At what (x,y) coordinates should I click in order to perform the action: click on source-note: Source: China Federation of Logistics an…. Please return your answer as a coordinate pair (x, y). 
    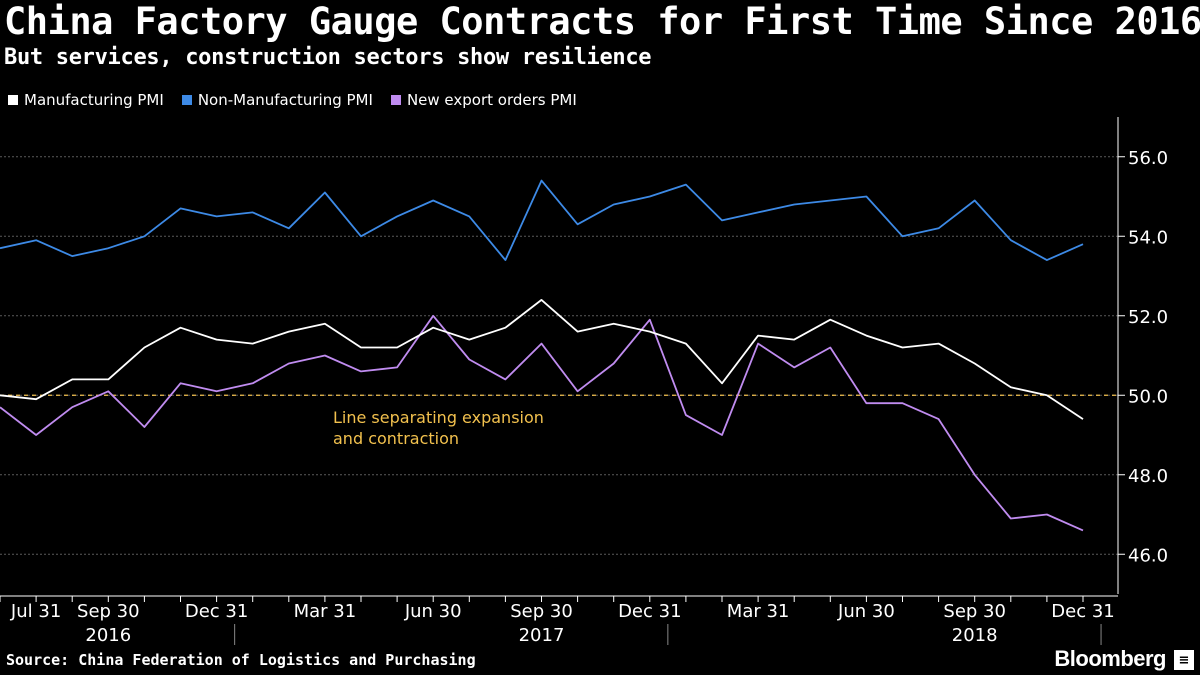
    Looking at the image, I should click on (241, 660).